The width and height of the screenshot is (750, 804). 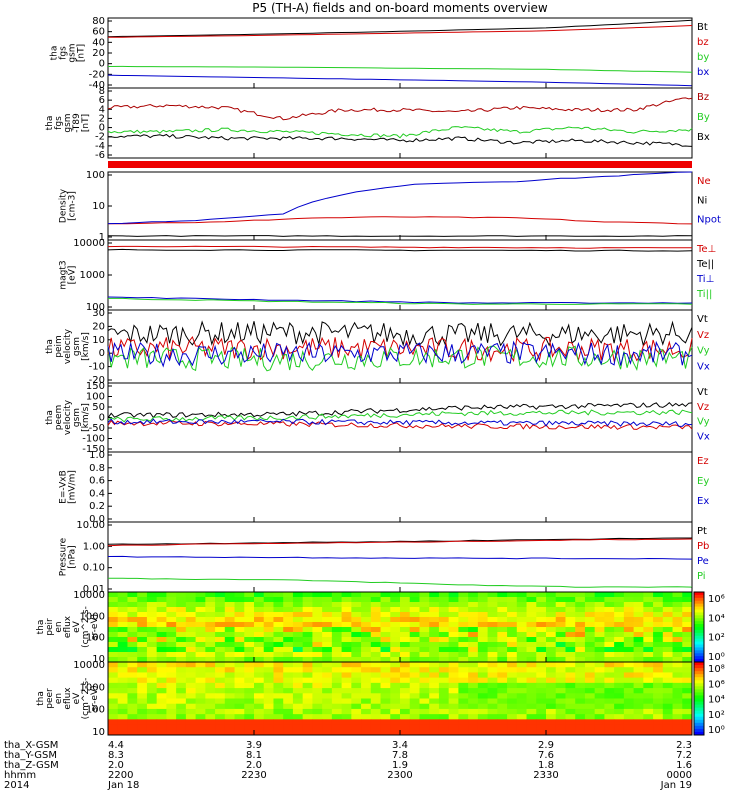 What do you see at coordinates (95, 307) in the screenshot?
I see `y-tick-label: 100` at bounding box center [95, 307].